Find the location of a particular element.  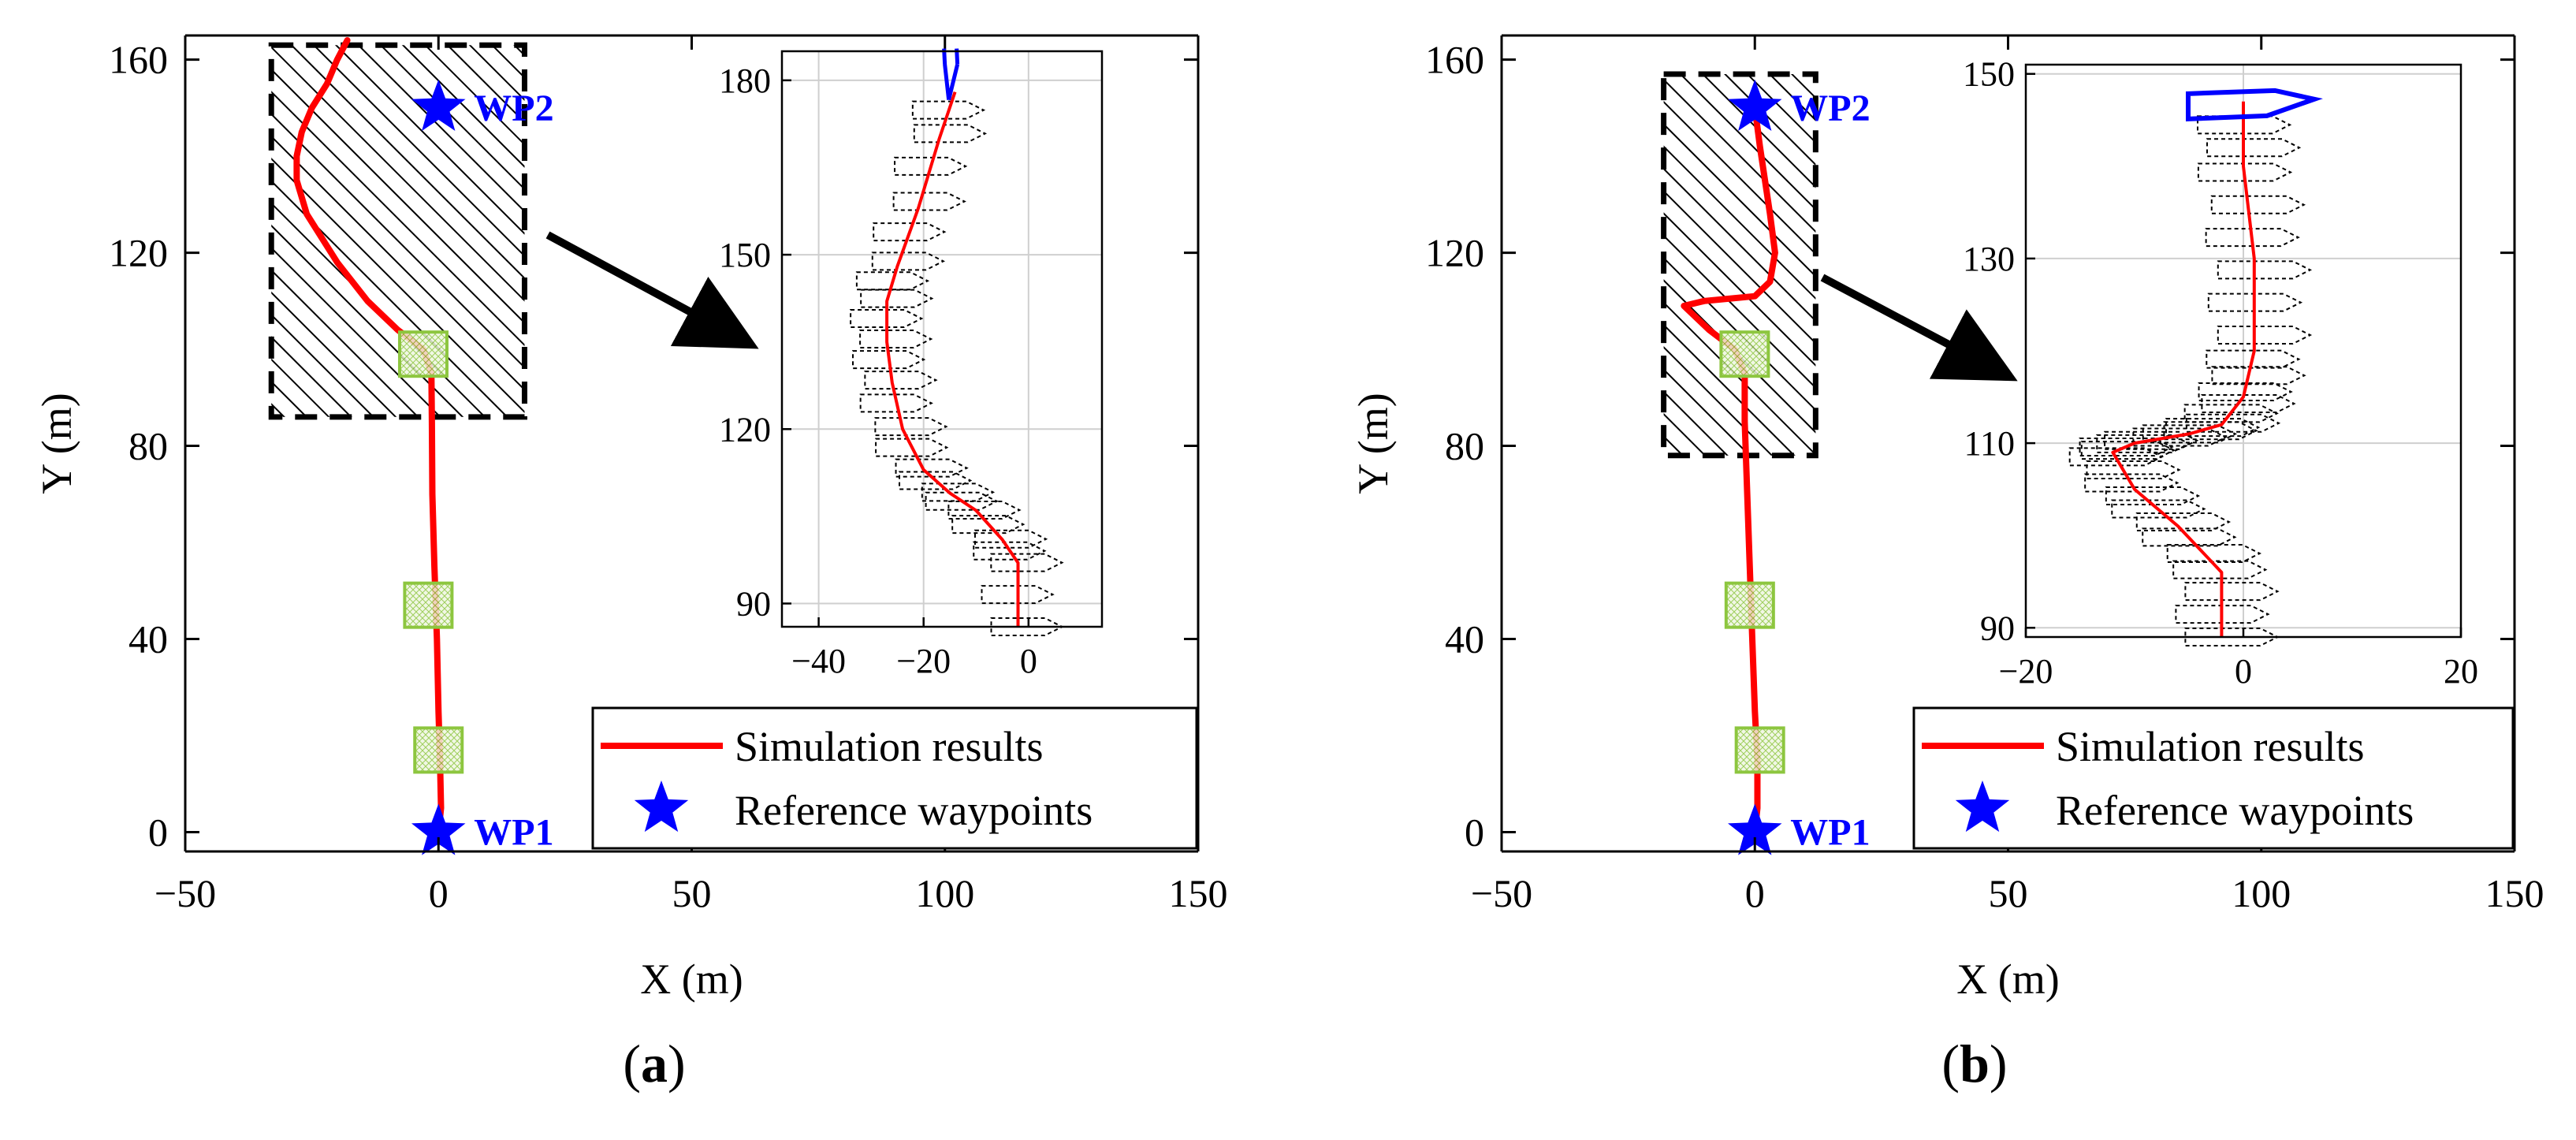

inset-y-tick-label: 110 is located at coordinates (1989, 443).